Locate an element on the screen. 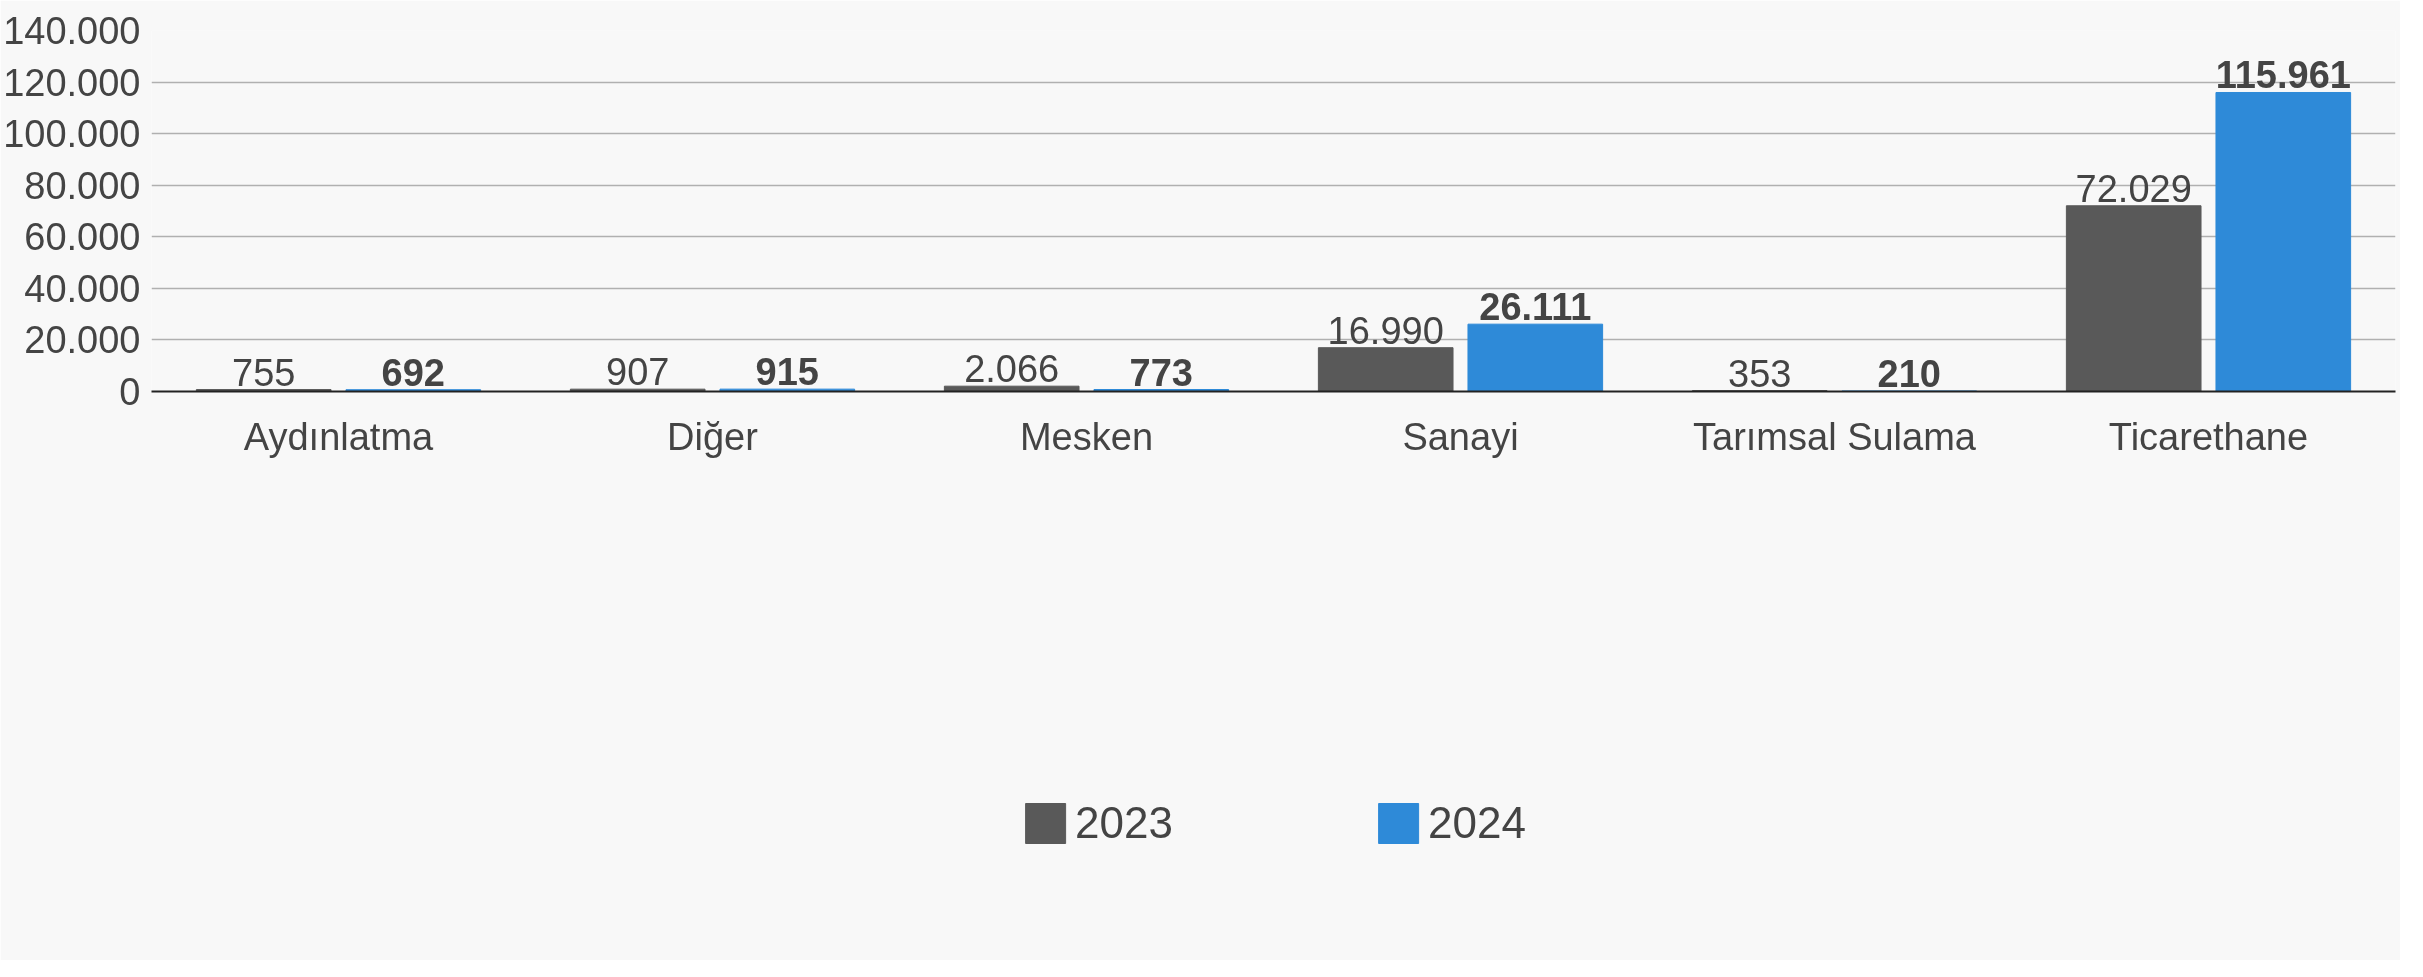 The width and height of the screenshot is (2423, 977). legend-label: 2023 is located at coordinates (1124, 822).